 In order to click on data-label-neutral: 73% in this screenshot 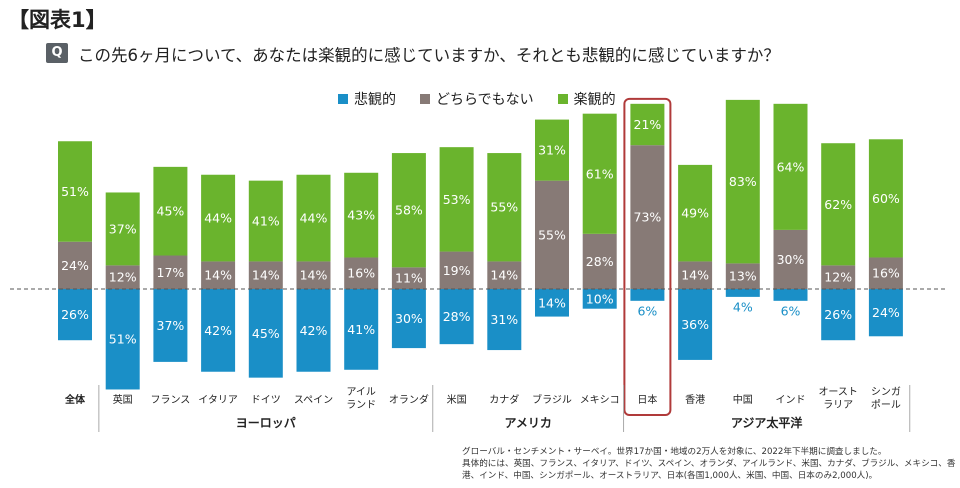, I will do `click(648, 217)`.